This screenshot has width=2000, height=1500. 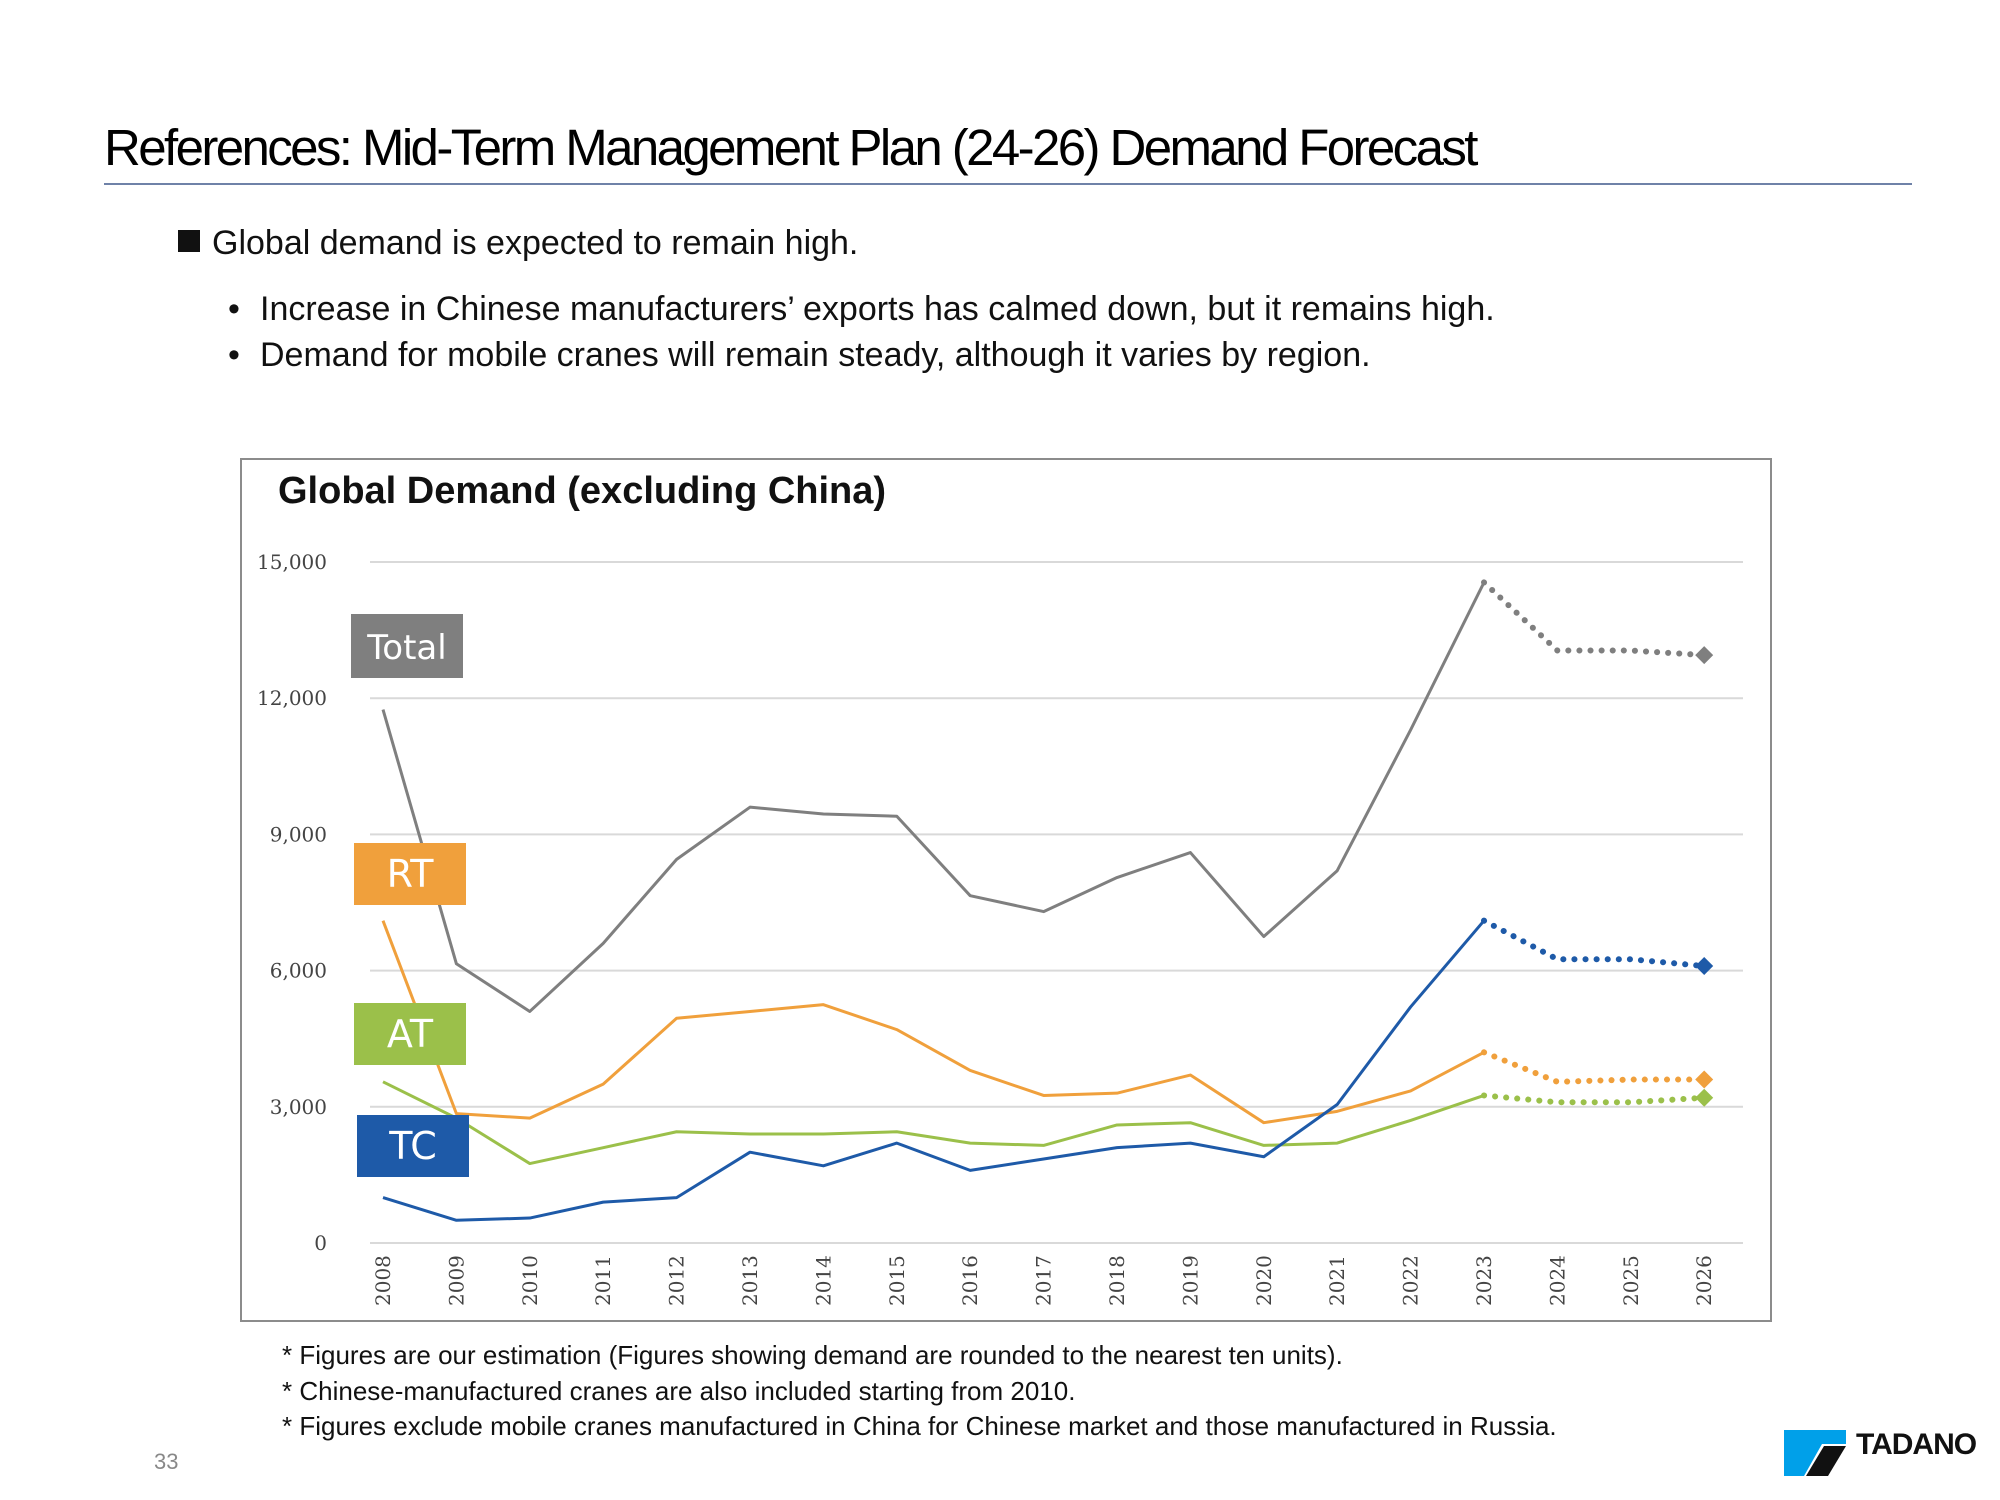 I want to click on x-tick-label: 2023, so click(x=1484, y=1280).